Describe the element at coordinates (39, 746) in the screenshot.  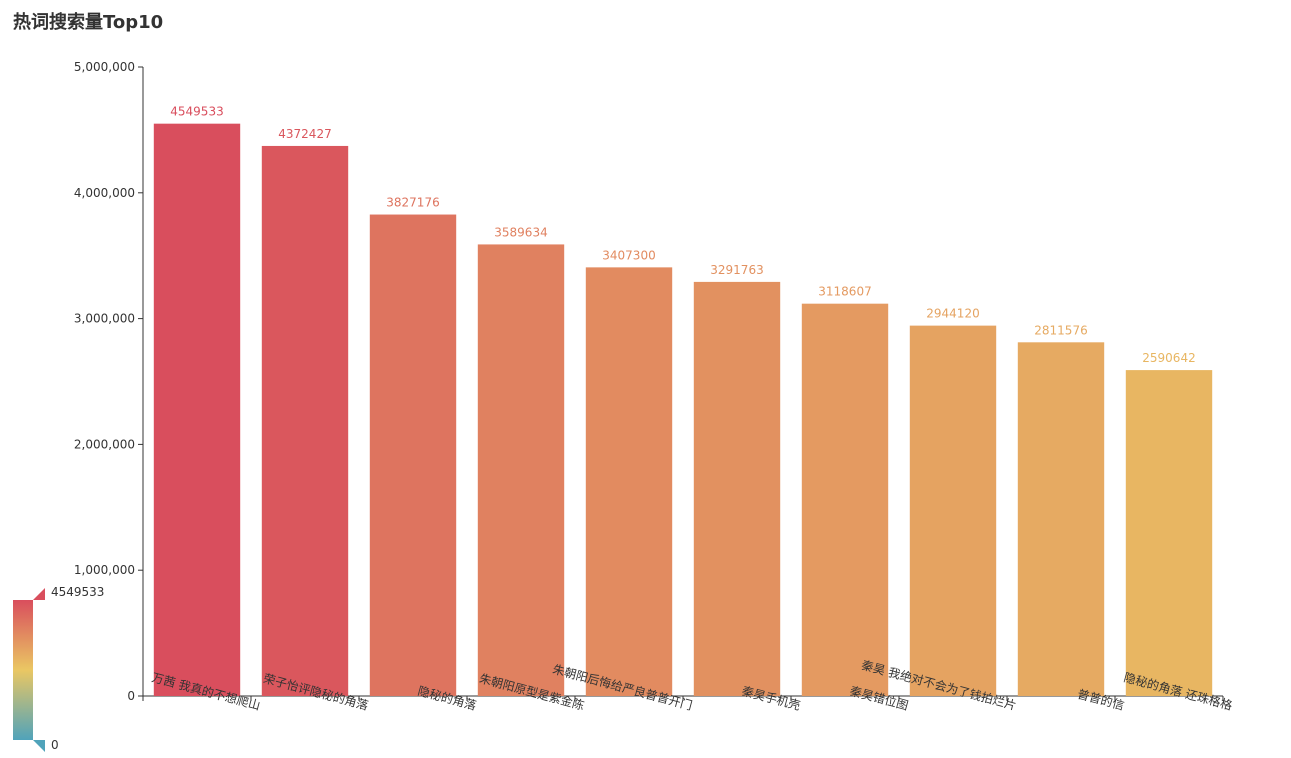
I see `visual-map-min-handle` at that location.